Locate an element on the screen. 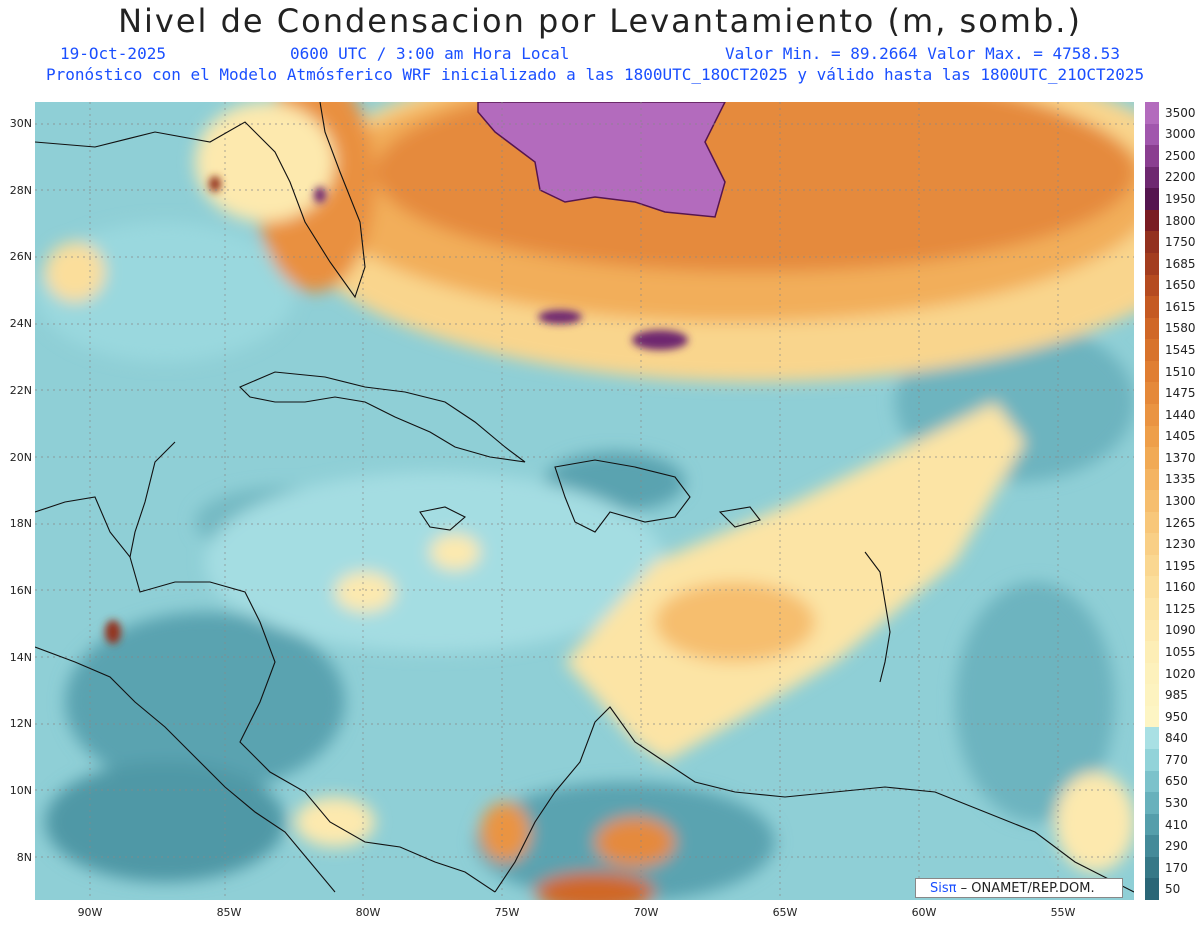 Image resolution: width=1200 pixels, height=927 pixels. colorbar-label: 3000 is located at coordinates (1180, 134).